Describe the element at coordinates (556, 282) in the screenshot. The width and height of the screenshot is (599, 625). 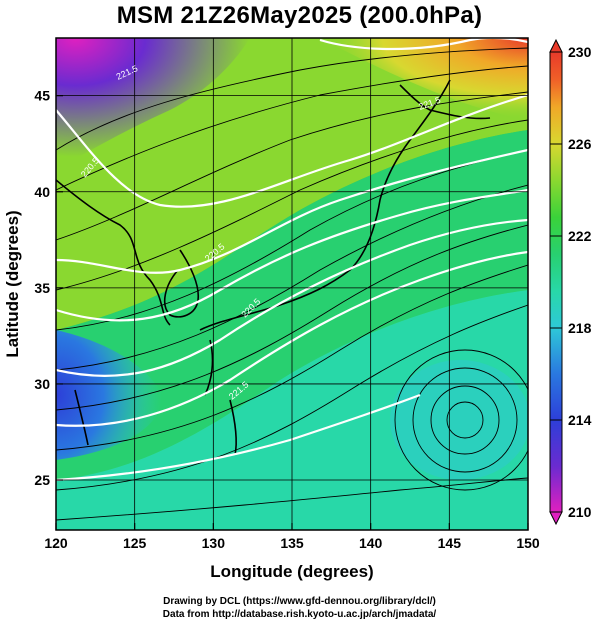
I see `colorbar-scale` at that location.